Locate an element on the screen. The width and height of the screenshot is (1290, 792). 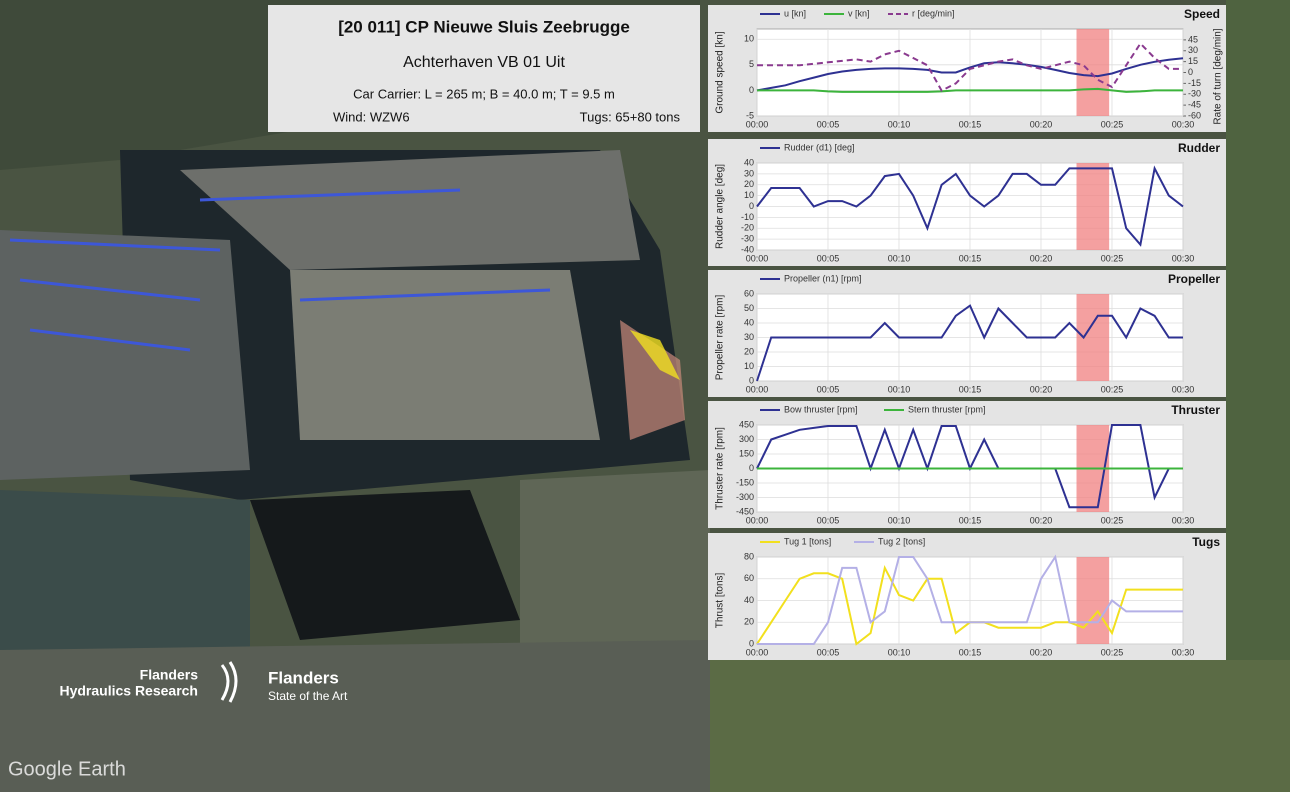
y-tick-label: -20 is located at coordinates (747, 228).